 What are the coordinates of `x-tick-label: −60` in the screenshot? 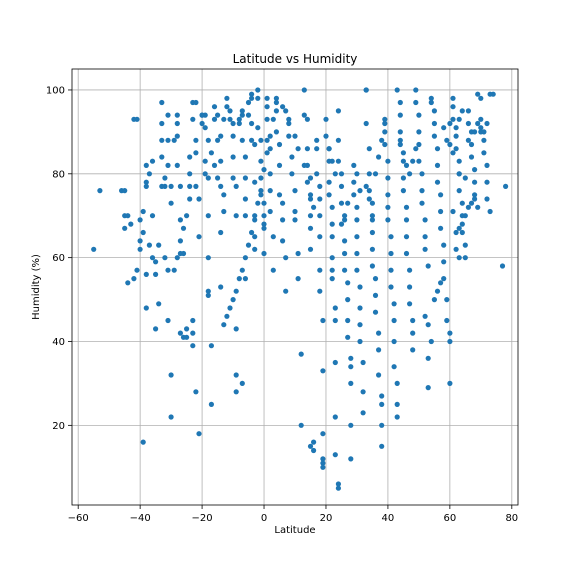 It's located at (78, 518).